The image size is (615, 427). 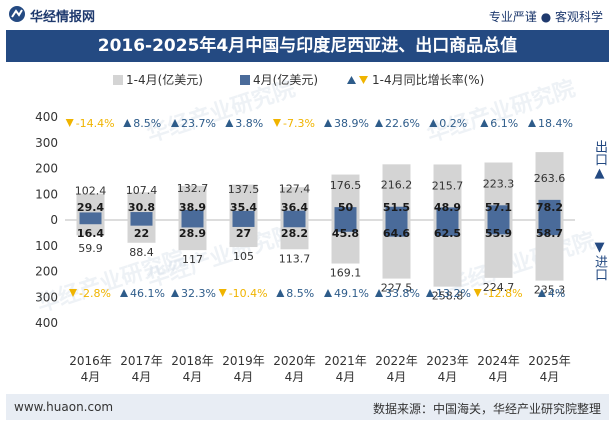 What do you see at coordinates (499, 183) in the screenshot?
I see `label-export-cumulative: 223.3` at bounding box center [499, 183].